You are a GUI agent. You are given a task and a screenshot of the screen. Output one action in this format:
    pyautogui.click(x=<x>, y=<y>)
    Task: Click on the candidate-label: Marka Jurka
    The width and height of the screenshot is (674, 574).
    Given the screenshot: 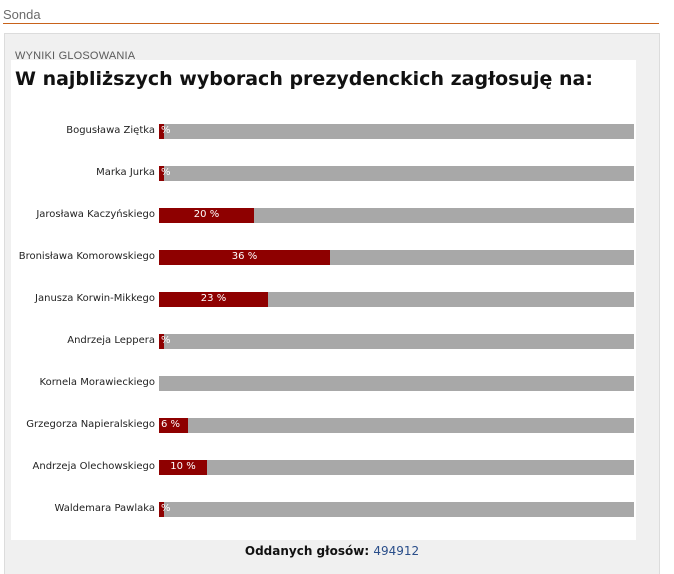 What is the action you would take?
    pyautogui.click(x=125, y=172)
    